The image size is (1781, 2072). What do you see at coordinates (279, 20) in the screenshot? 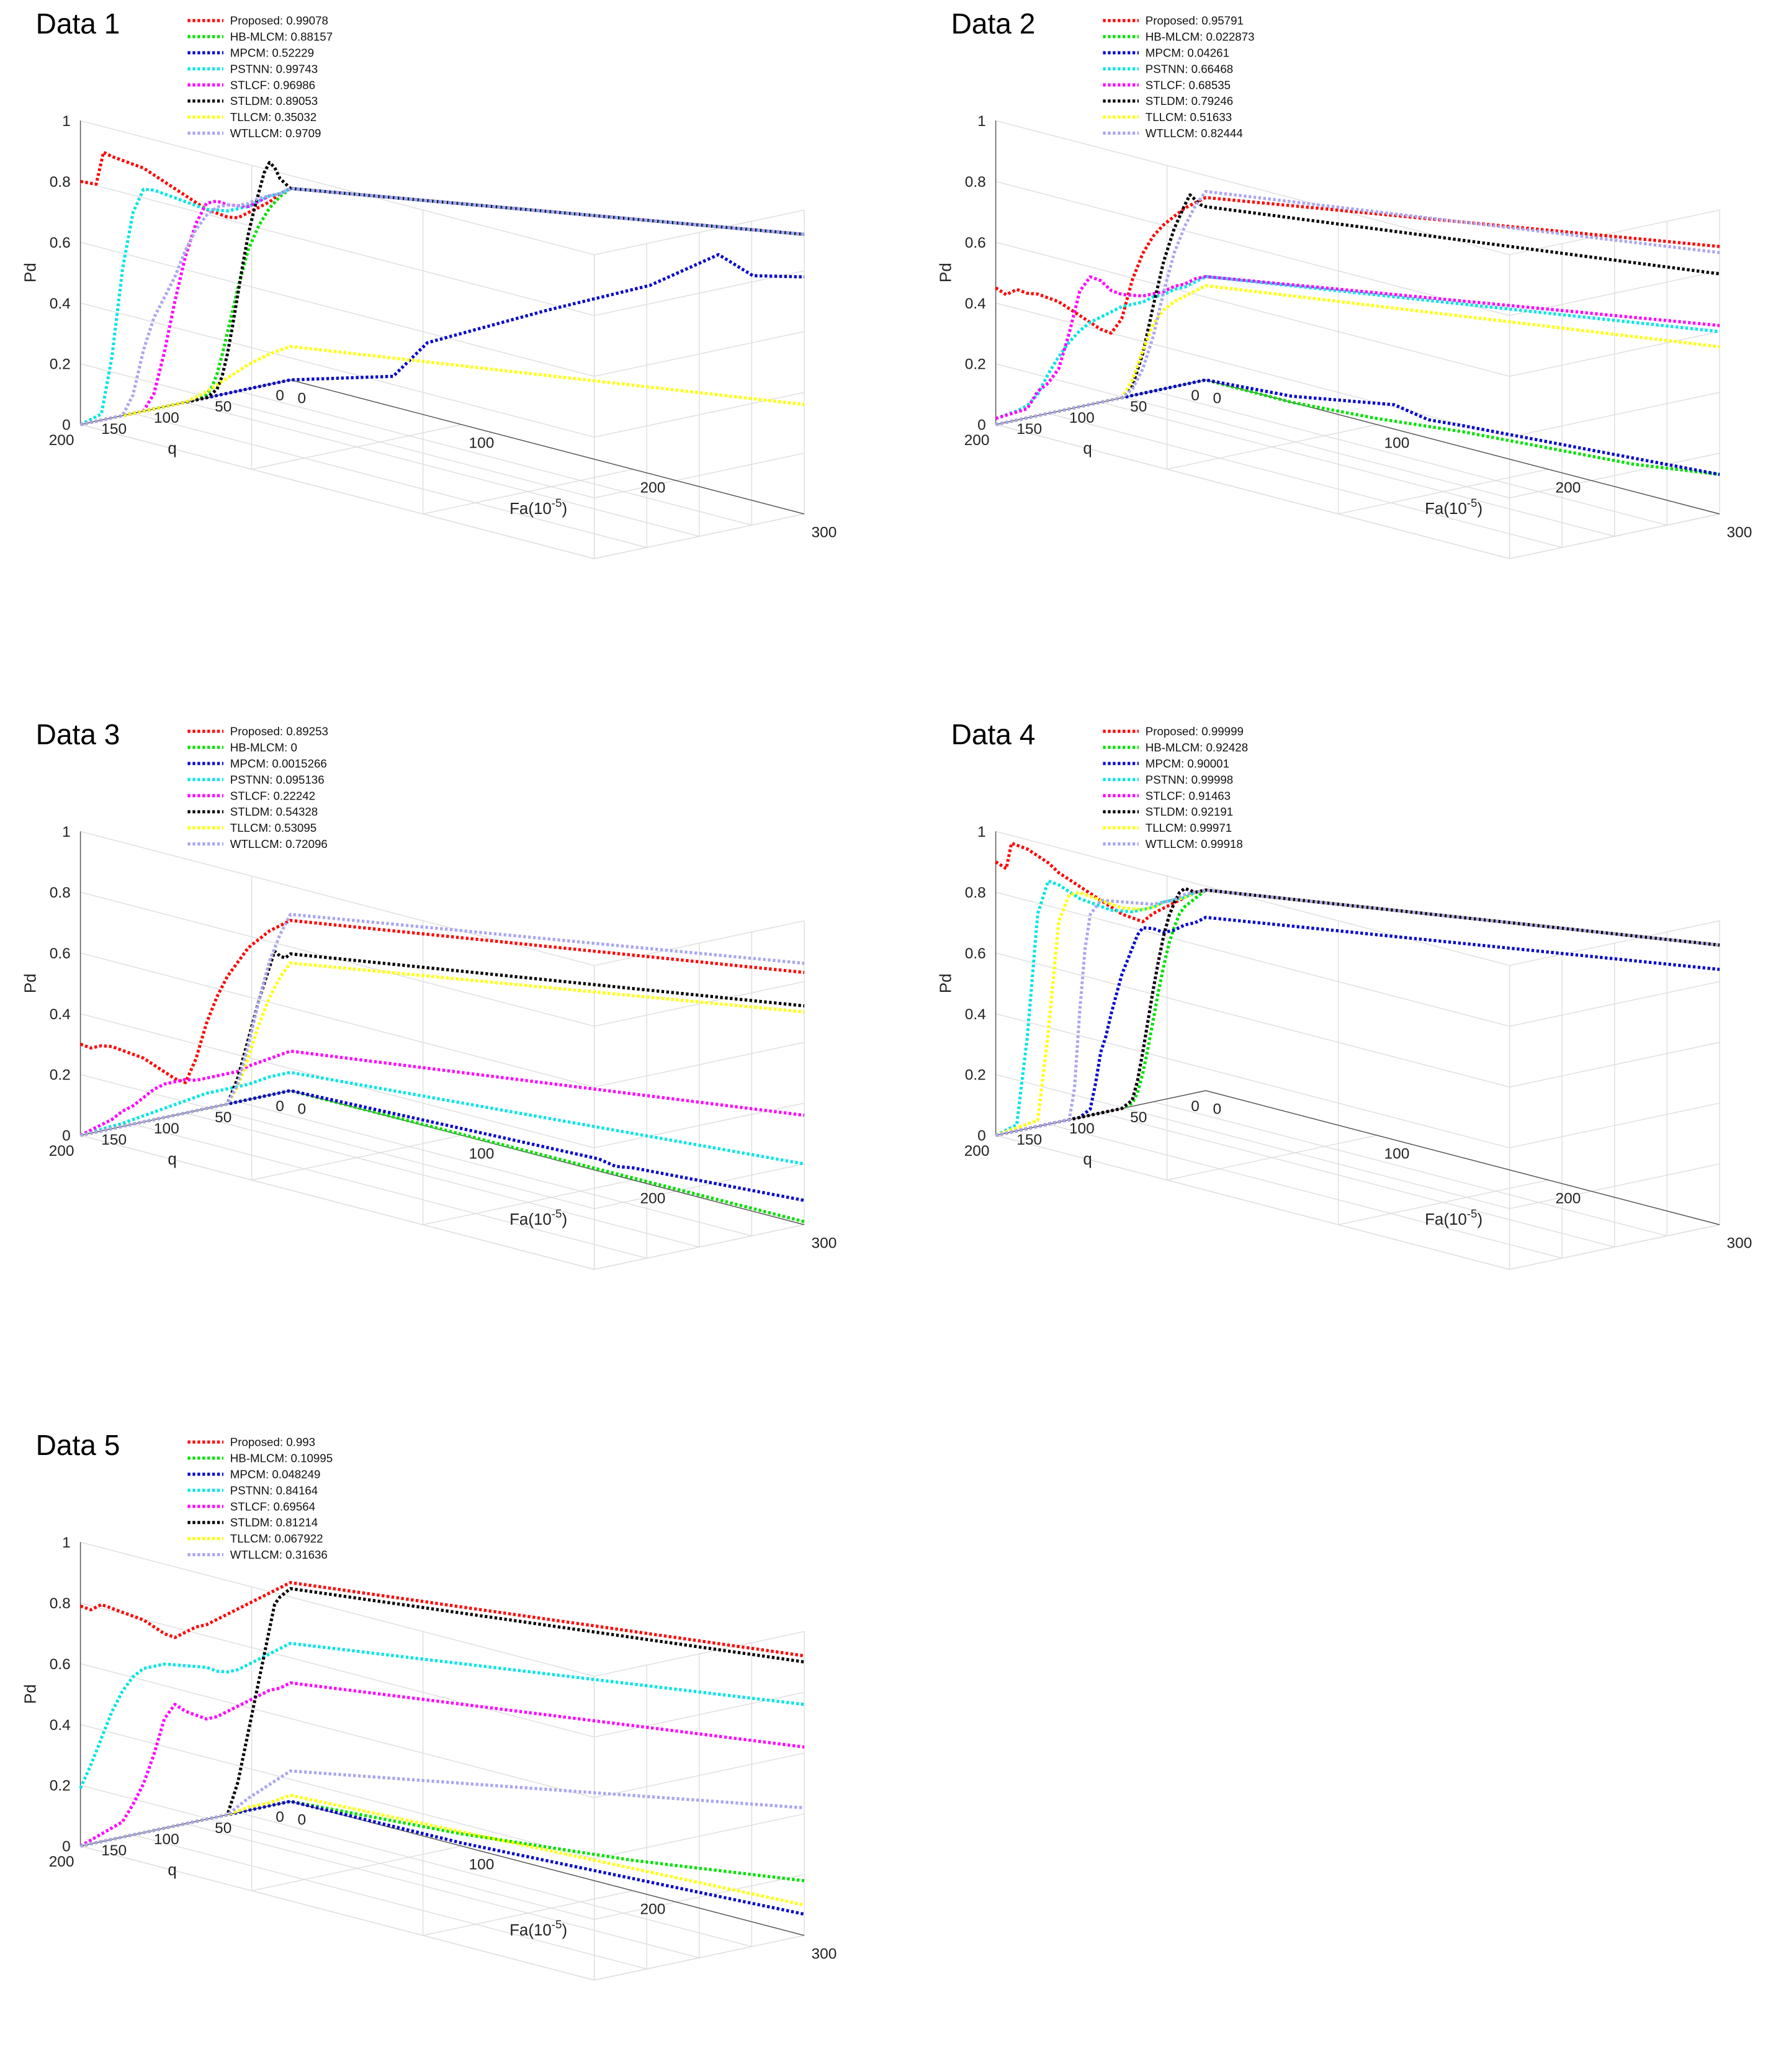
I see `legend-entry: Proposed: 0.99078` at bounding box center [279, 20].